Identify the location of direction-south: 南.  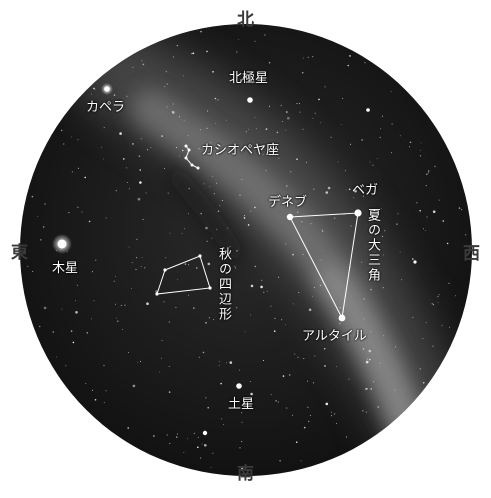
(245, 474).